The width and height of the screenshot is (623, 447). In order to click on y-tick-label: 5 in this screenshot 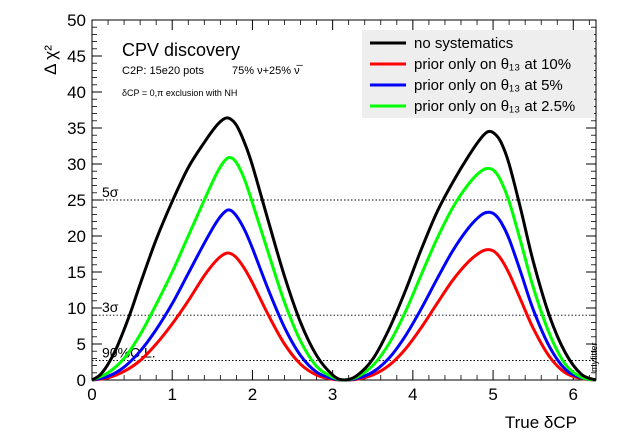, I will do `click(81, 344)`.